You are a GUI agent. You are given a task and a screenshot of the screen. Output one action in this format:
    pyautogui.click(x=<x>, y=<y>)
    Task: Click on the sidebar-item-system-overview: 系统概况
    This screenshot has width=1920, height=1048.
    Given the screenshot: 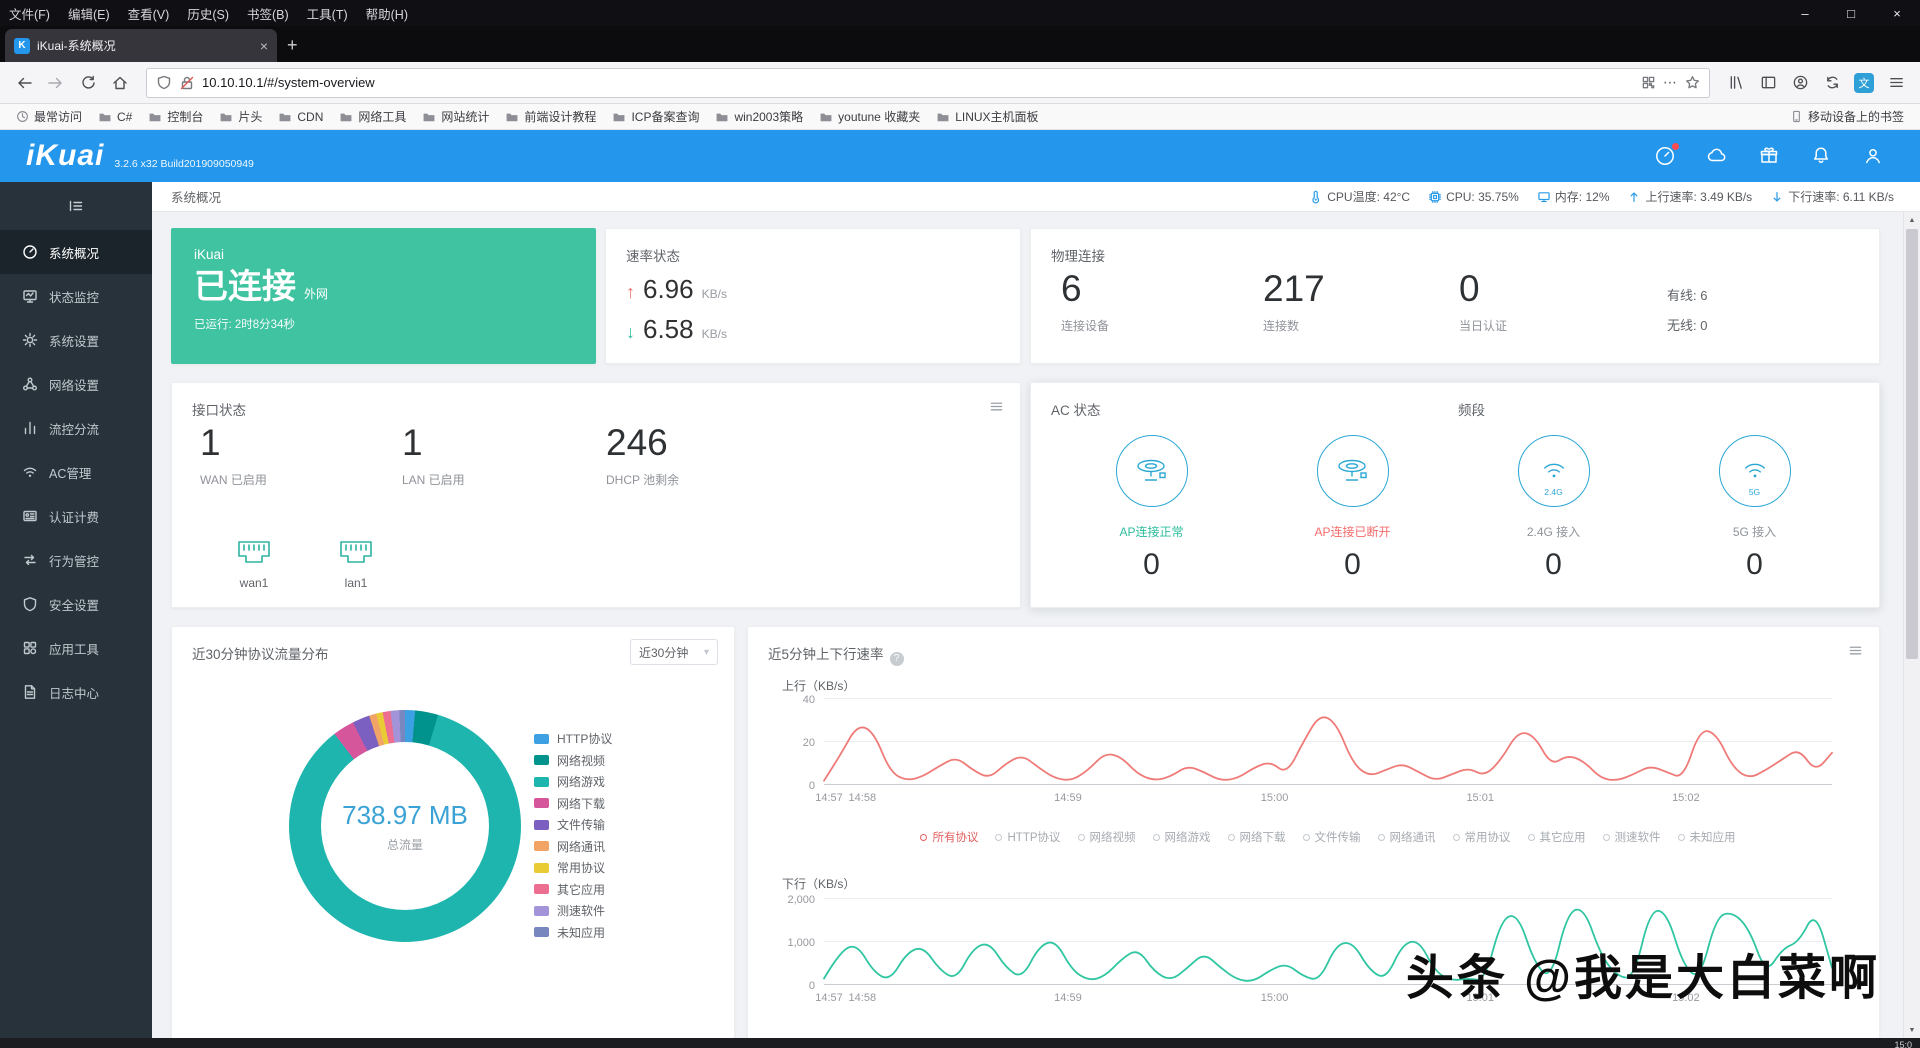 What is the action you would take?
    pyautogui.click(x=76, y=252)
    